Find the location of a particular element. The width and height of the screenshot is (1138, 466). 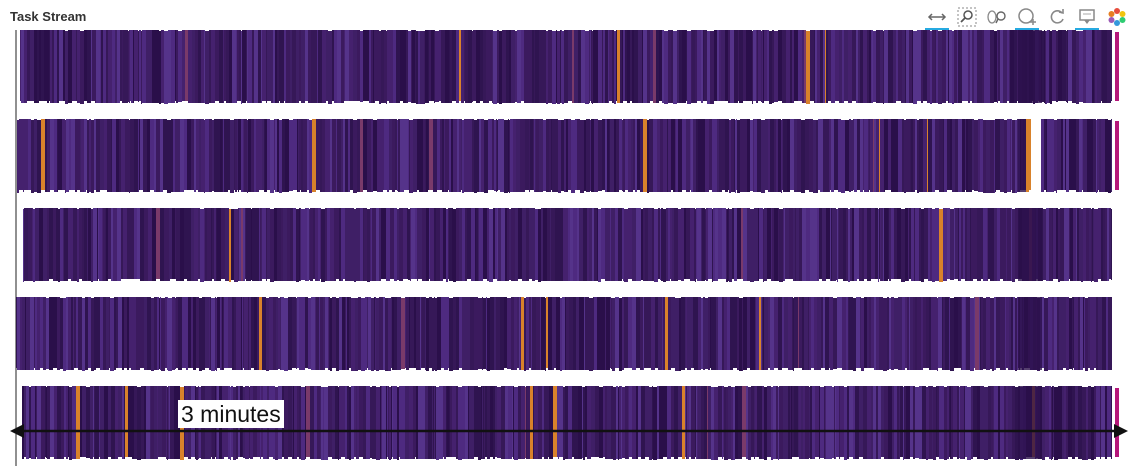

wheel-zoom-tool-icon is located at coordinates (997, 17).